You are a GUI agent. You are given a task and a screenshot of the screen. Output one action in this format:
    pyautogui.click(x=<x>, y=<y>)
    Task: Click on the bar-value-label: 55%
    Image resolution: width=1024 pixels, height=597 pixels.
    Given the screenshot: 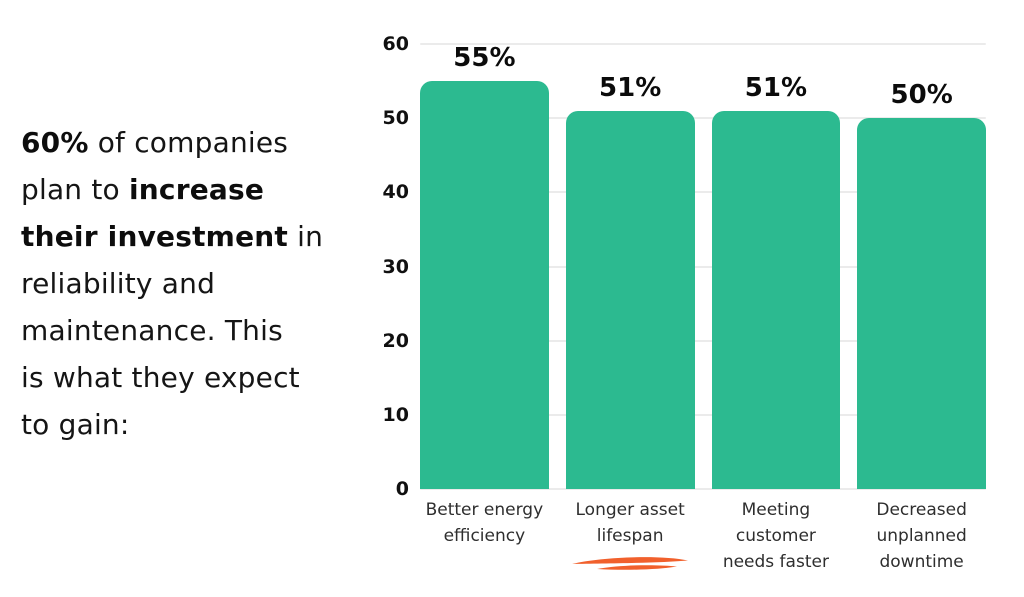 What is the action you would take?
    pyautogui.click(x=484, y=58)
    